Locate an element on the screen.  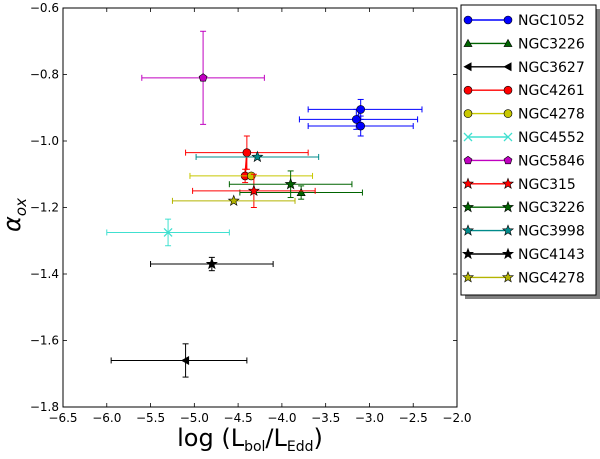
y-axis-label: αox is located at coordinates (15, 215).